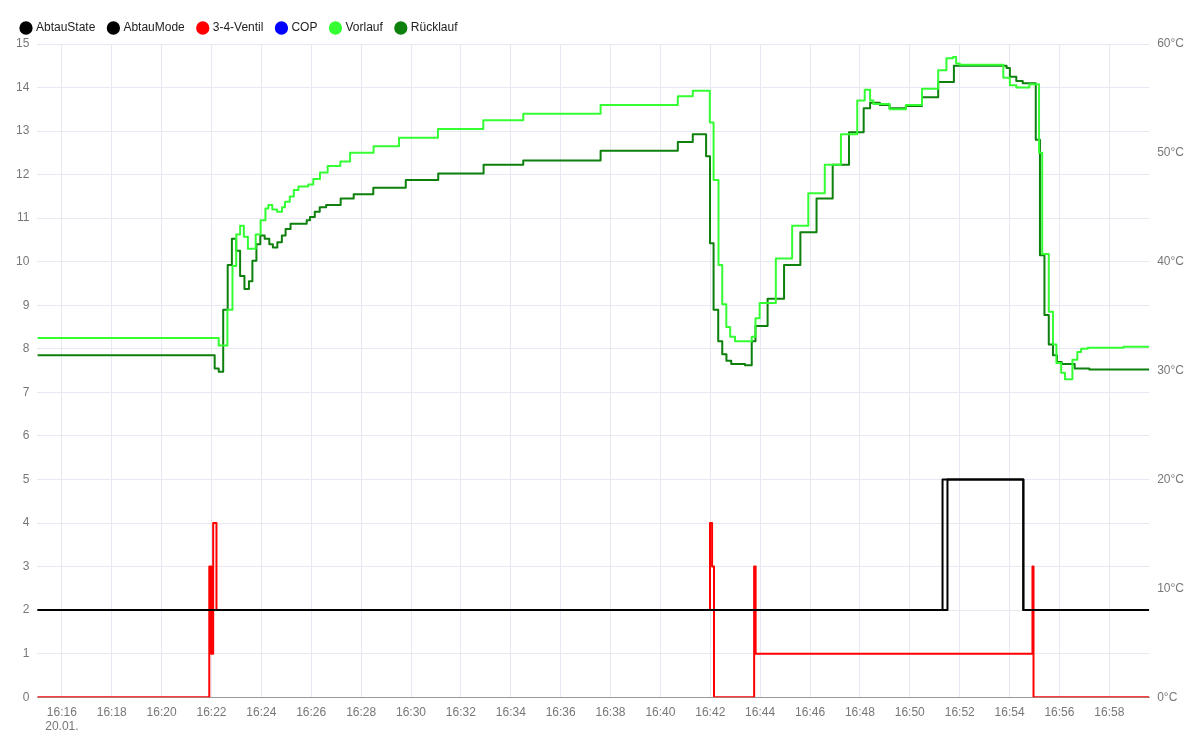 The height and width of the screenshot is (750, 1200). What do you see at coordinates (1171, 369) in the screenshot?
I see `y2-tick-label: 30°C` at bounding box center [1171, 369].